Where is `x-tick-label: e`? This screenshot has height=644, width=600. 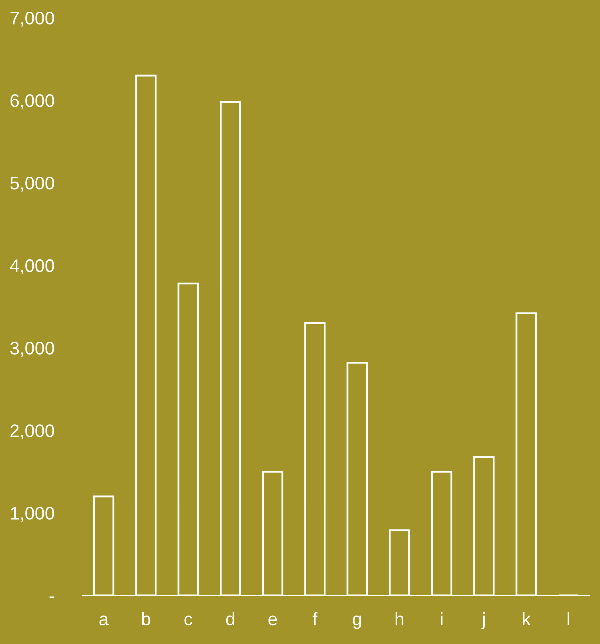
x-tick-label: e is located at coordinates (273, 621).